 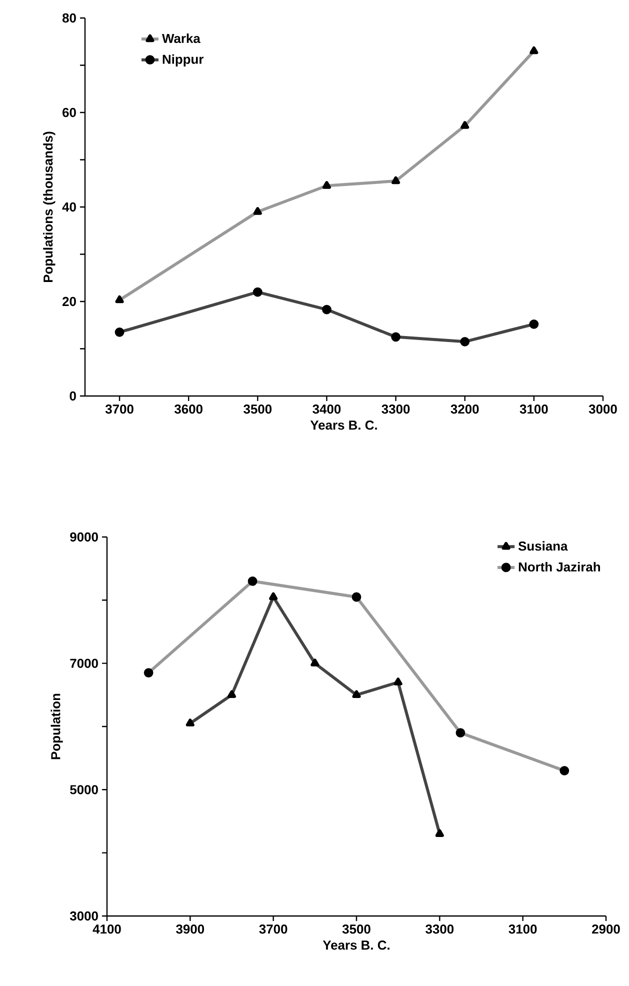 What do you see at coordinates (183, 60) in the screenshot?
I see `legend-label: Nippur` at bounding box center [183, 60].